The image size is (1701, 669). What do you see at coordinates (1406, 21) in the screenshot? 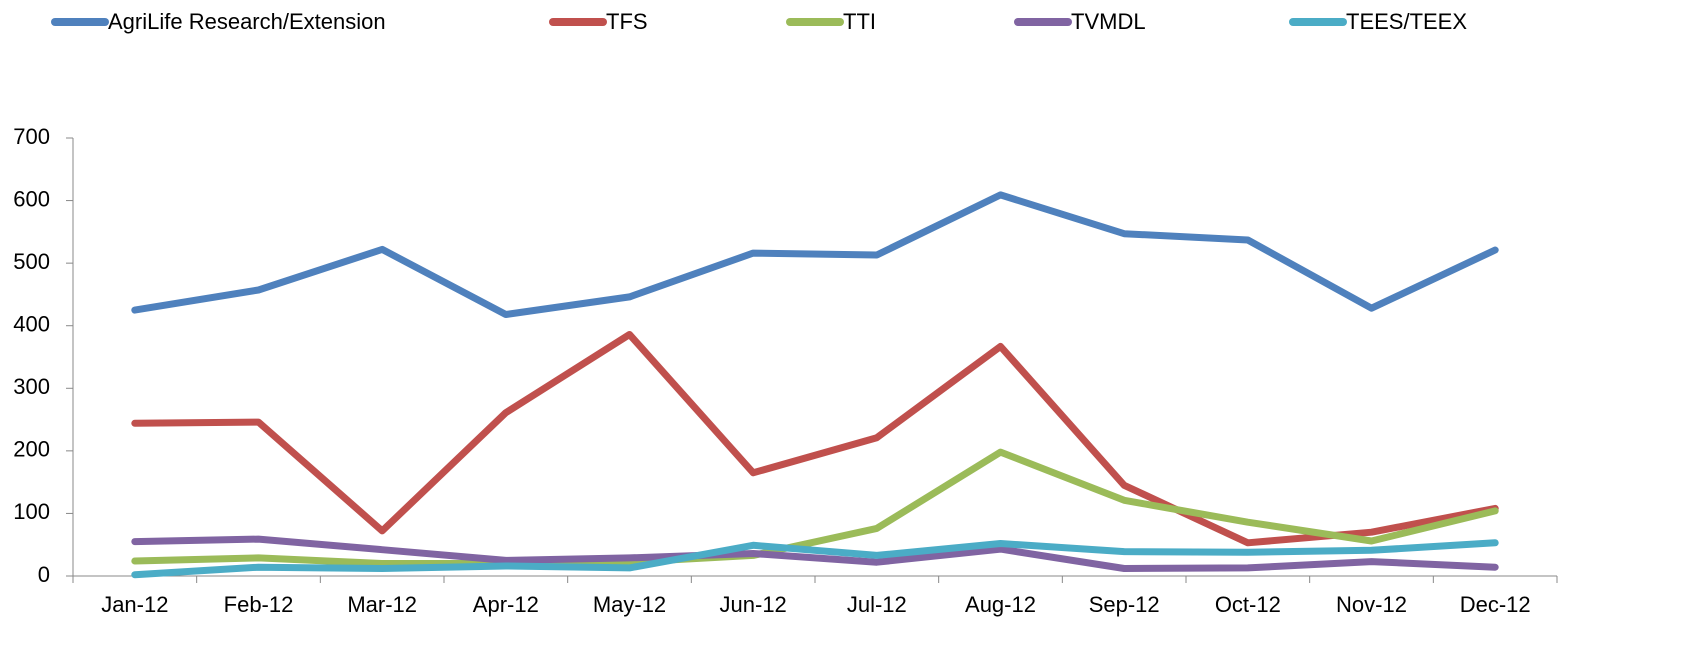
I see `legend-label: TEES/TEEX` at bounding box center [1406, 21].